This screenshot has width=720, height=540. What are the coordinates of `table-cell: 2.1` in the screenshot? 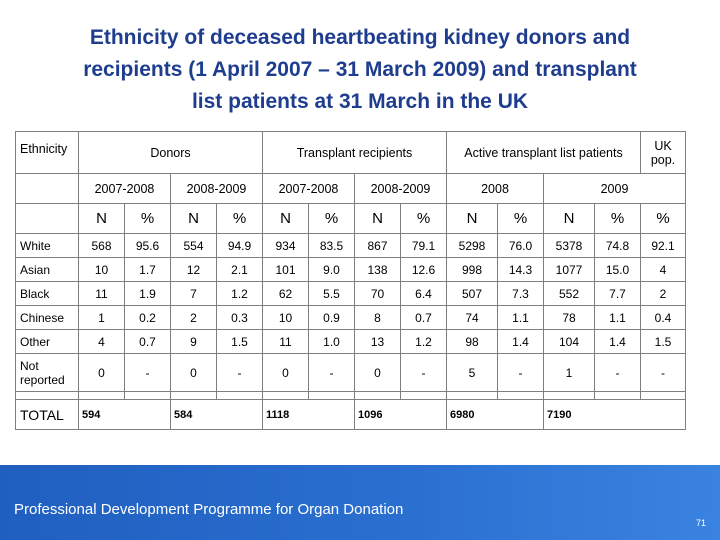 It's located at (239, 269).